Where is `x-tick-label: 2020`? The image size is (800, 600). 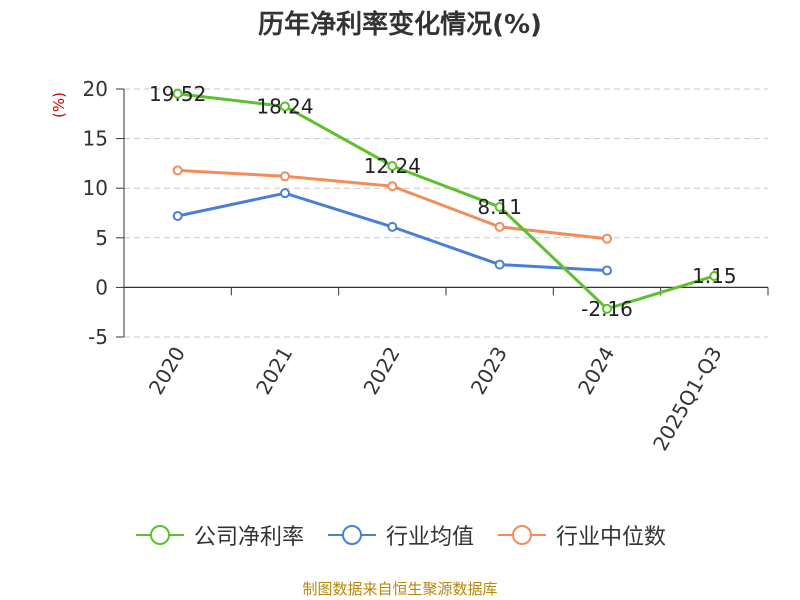 x-tick-label: 2020 is located at coordinates (167, 371).